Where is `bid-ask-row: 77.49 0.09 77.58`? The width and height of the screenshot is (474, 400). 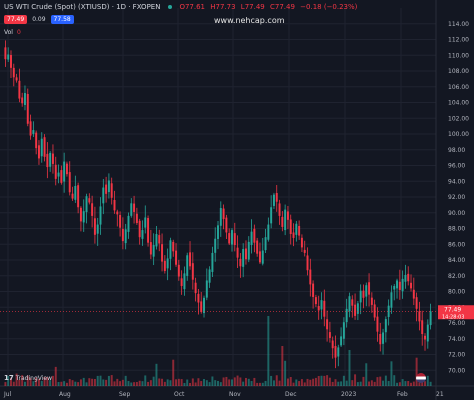 bid-ask-row: 77.49 0.09 77.58 is located at coordinates (39, 19).